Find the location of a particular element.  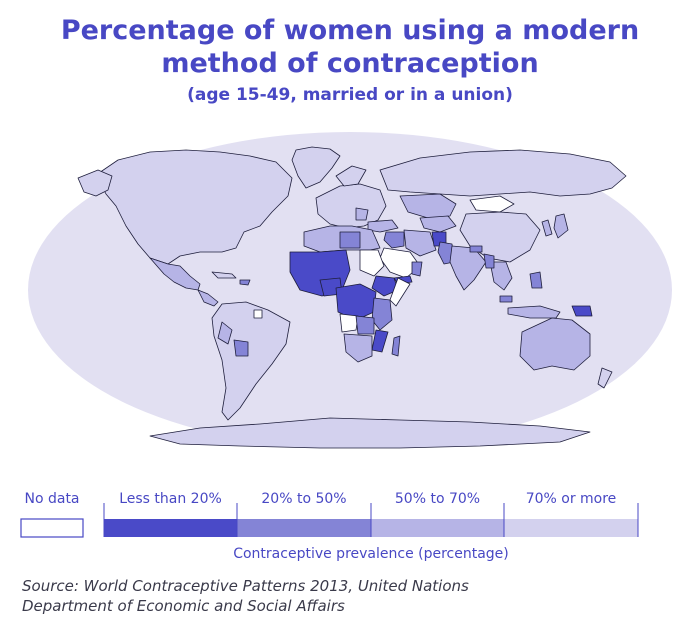

somalia is located at coordinates (400, 292).